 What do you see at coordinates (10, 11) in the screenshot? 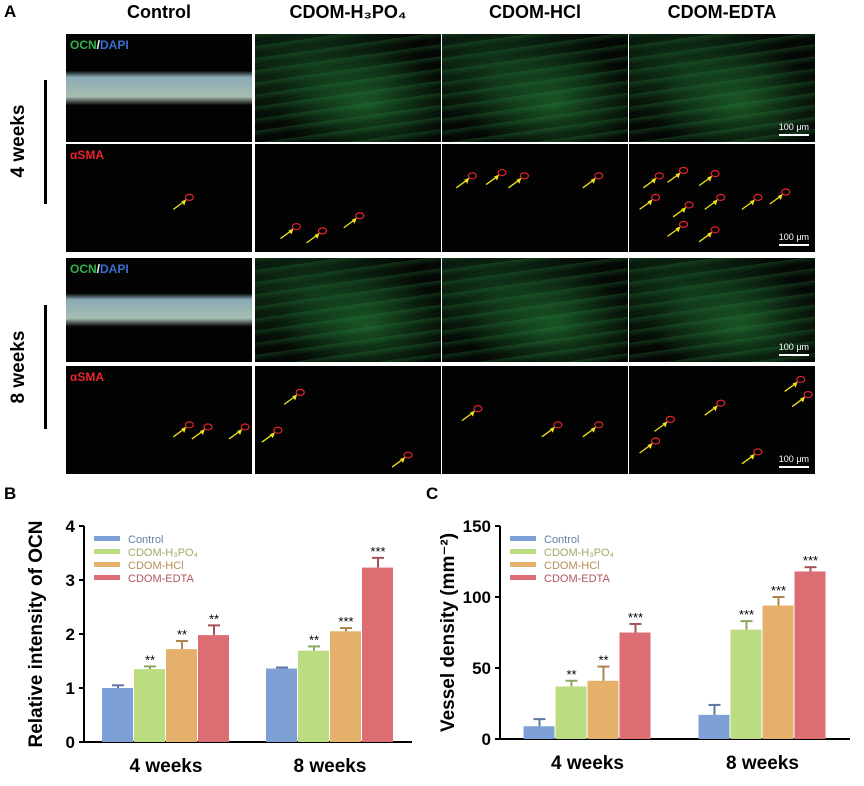
I see `panel-a-letter: A` at bounding box center [10, 11].